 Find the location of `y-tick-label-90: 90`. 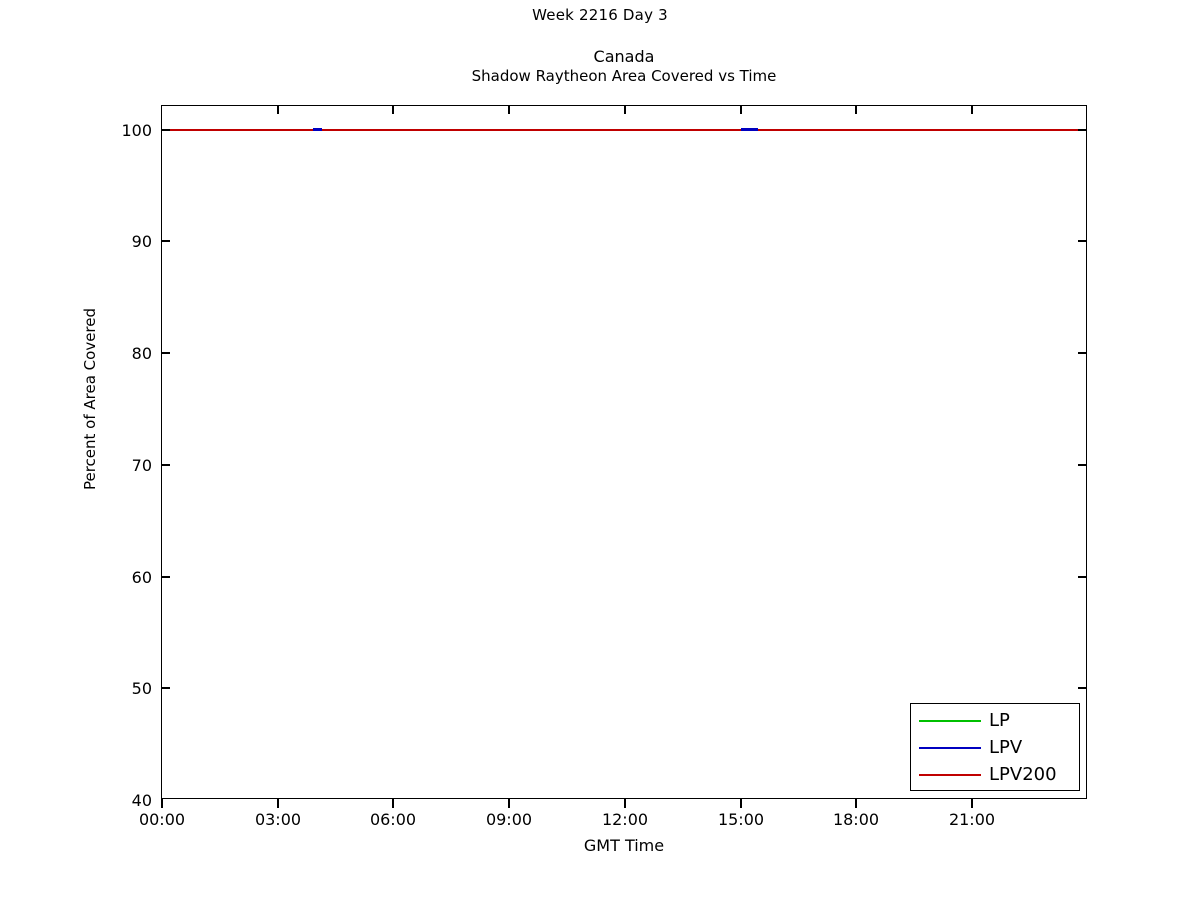

y-tick-label-90: 90 is located at coordinates (141, 241).